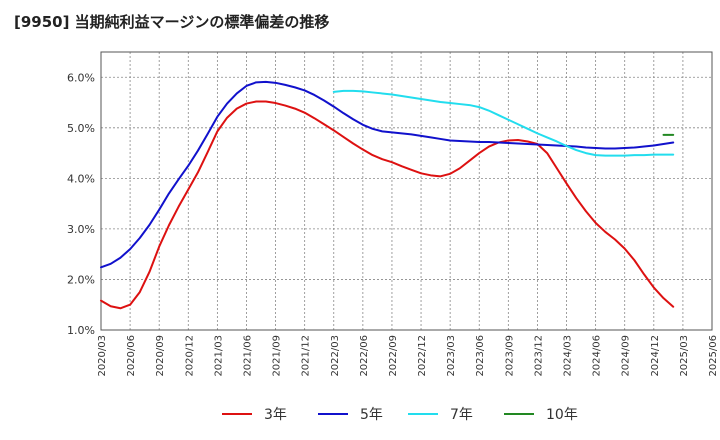 The image size is (720, 440). What do you see at coordinates (335, 356) in the screenshot?
I see `x-tick-label: 2022/03` at bounding box center [335, 356].